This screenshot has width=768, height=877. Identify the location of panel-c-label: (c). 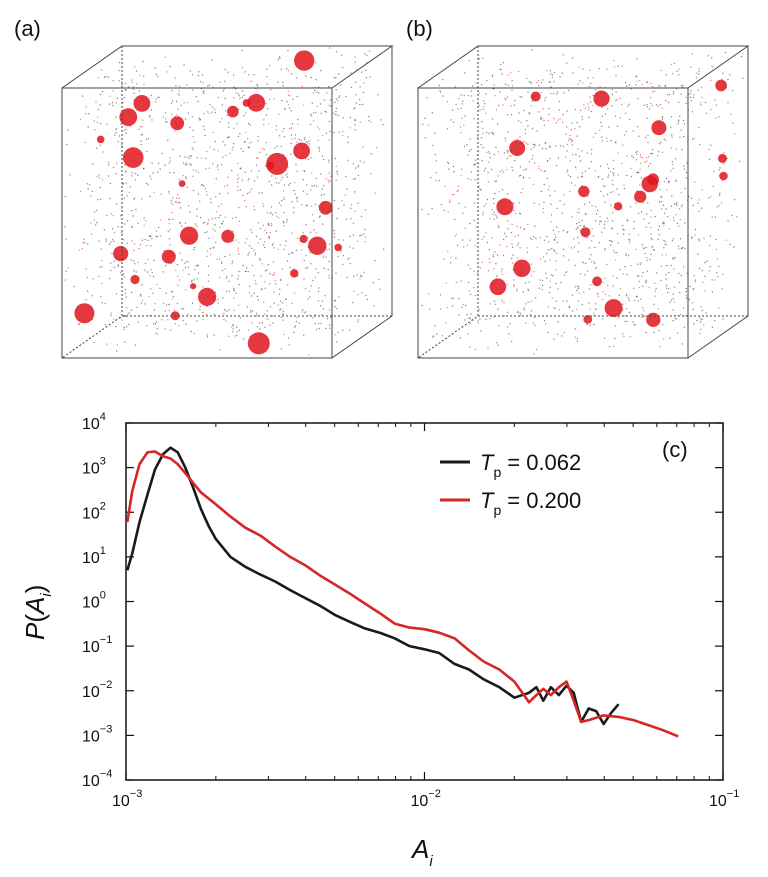
(675, 449).